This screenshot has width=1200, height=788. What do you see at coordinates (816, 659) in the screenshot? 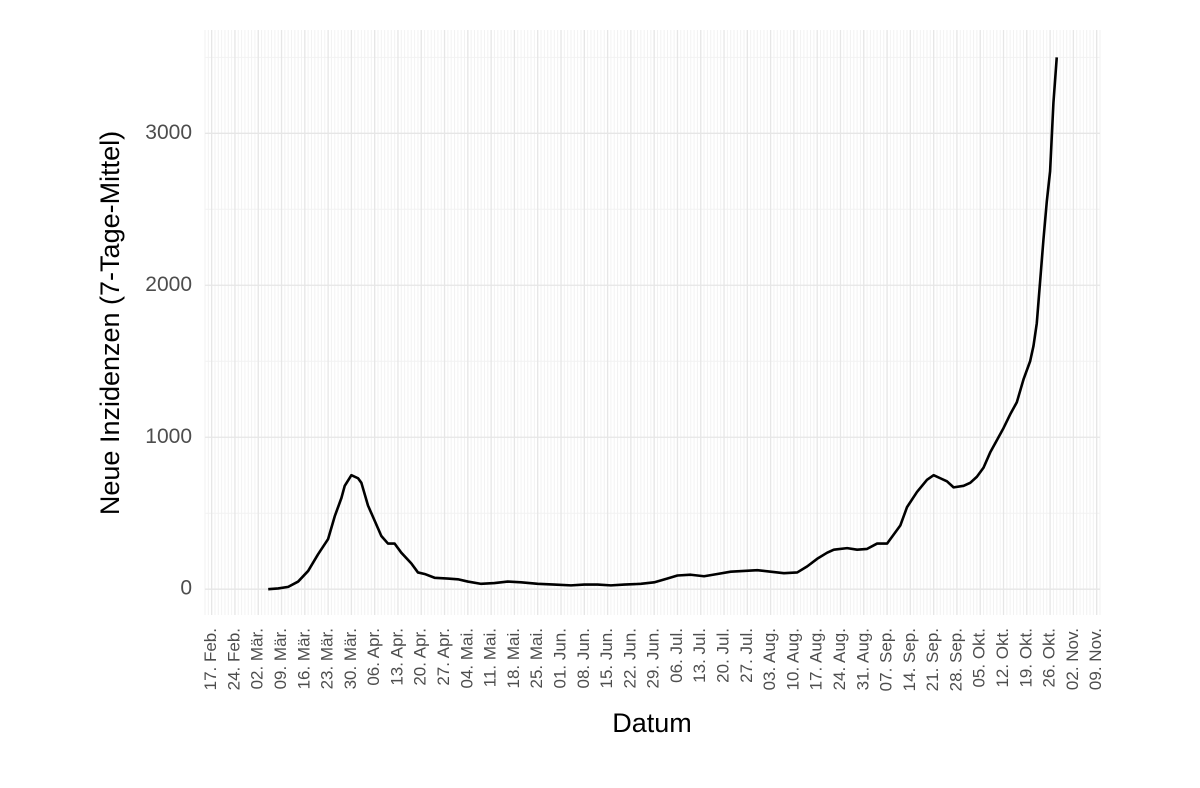
I see `x-tick-label: 17. Aug.` at bounding box center [816, 659].